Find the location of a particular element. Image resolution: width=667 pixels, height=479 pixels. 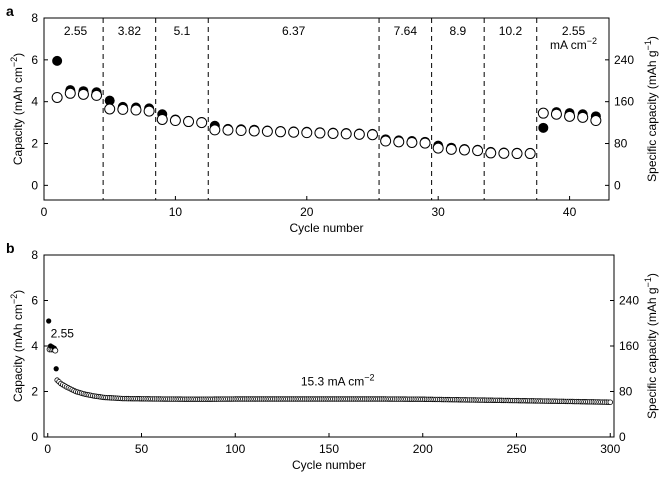

x-tick-label: 50 is located at coordinates (142, 449).